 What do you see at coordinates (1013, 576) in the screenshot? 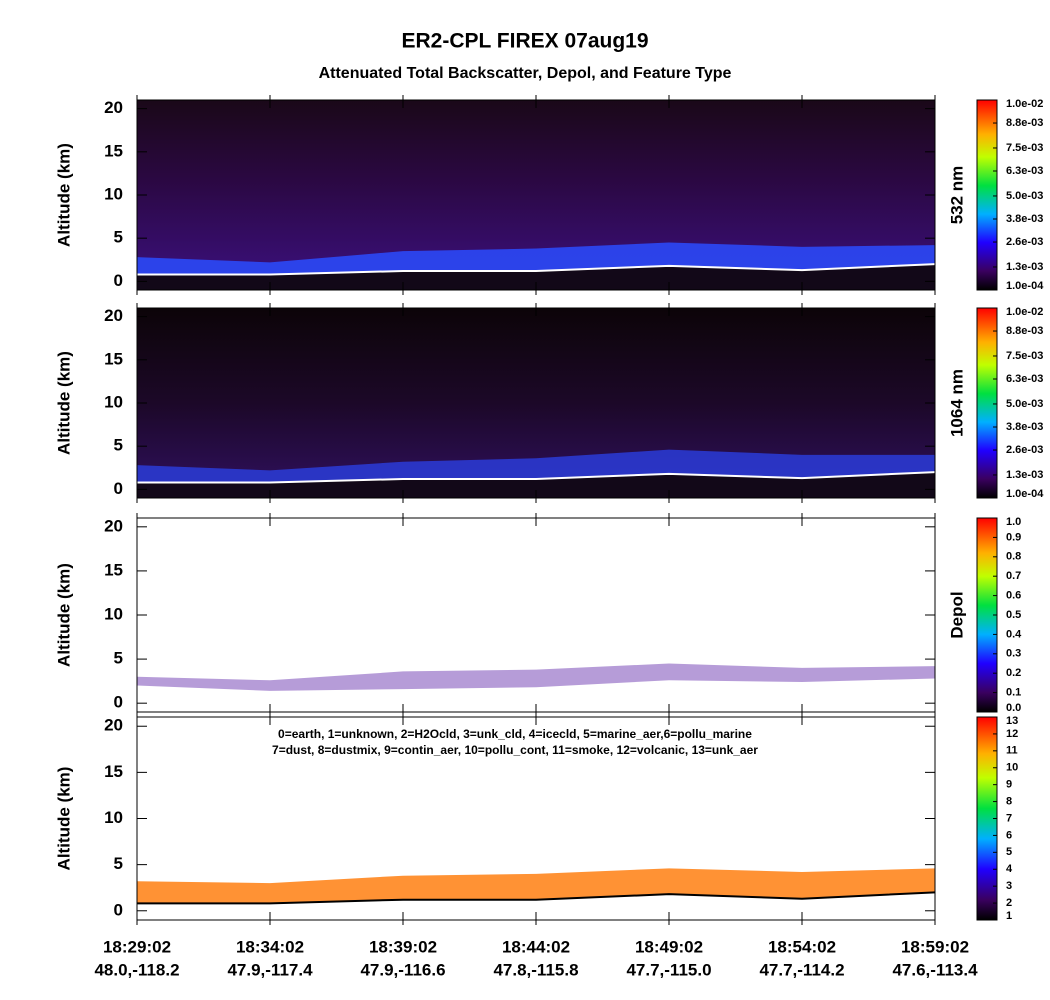
I see `colorbar-tick-label: 0.7` at bounding box center [1013, 576].